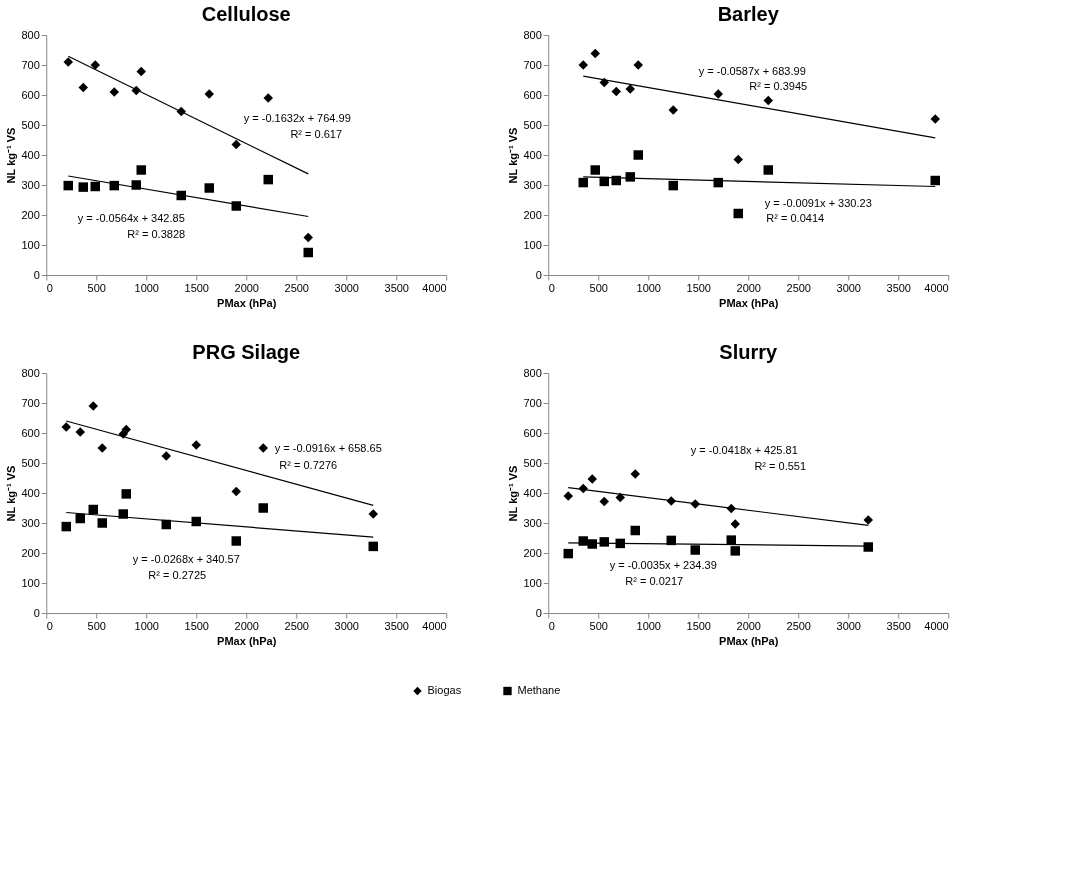 This screenshot has height=869, width=1088. What do you see at coordinates (444, 690) in the screenshot?
I see `legend-label: Biogas` at bounding box center [444, 690].